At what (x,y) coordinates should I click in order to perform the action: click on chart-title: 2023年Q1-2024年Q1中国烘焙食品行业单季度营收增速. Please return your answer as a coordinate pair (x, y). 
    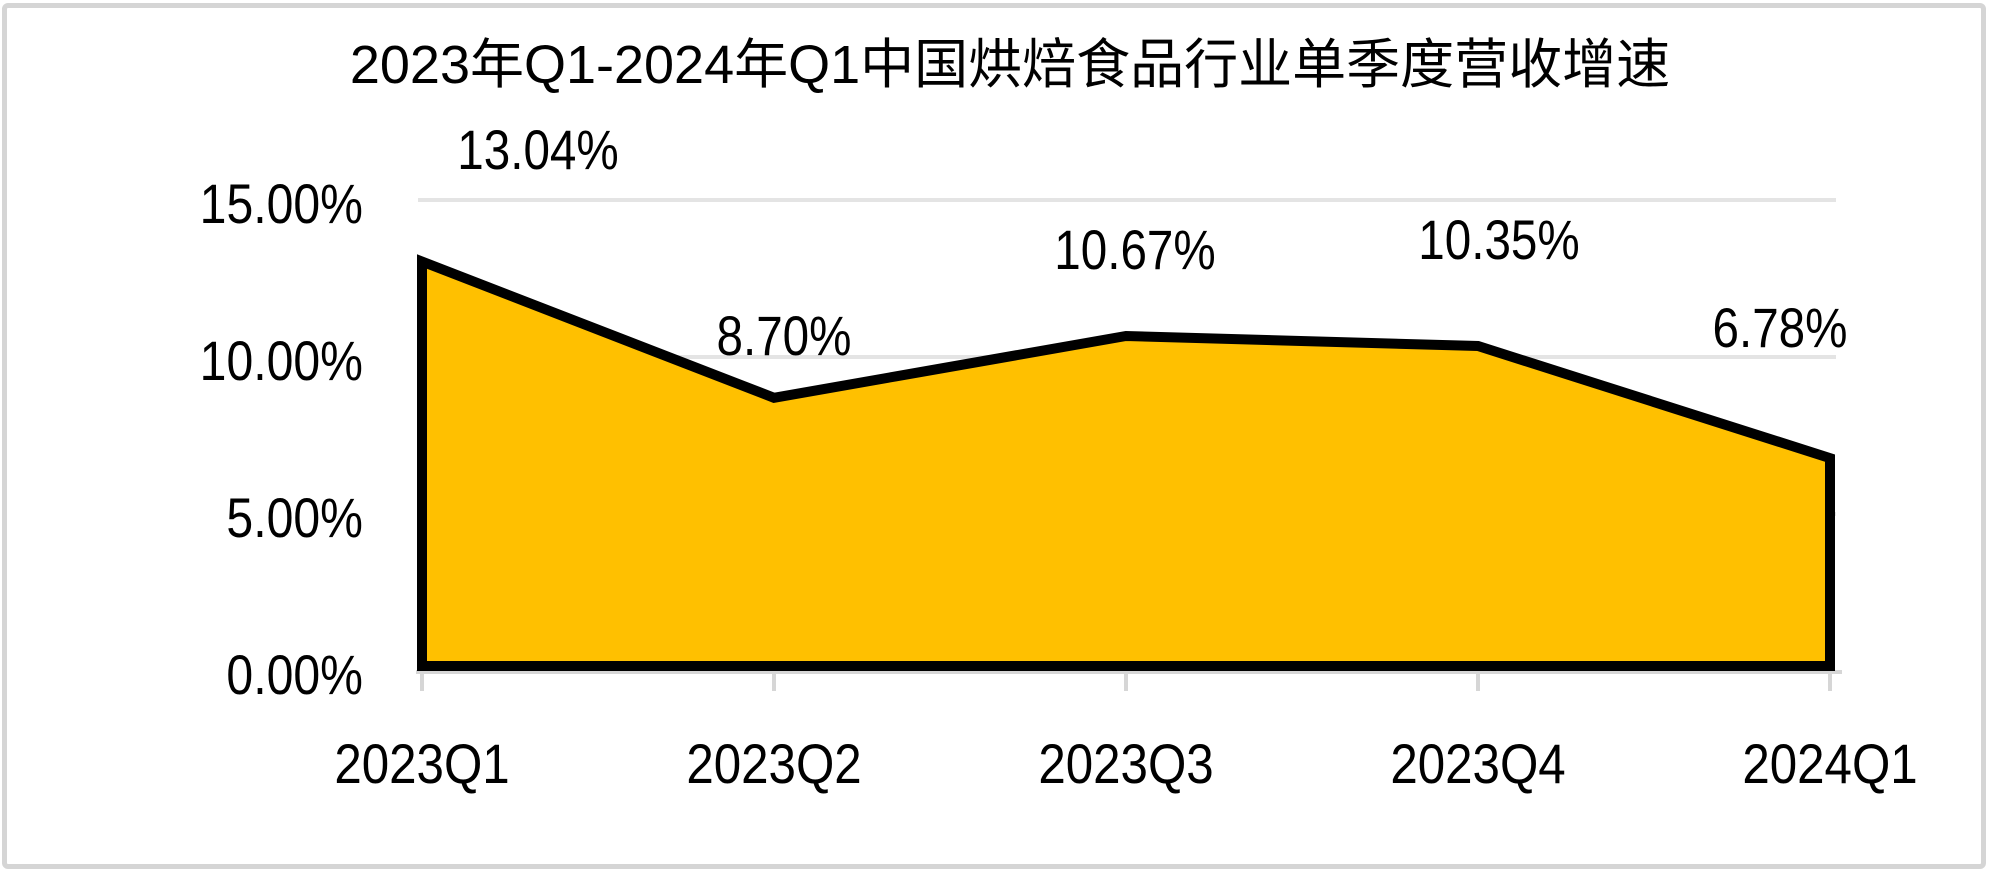
    Looking at the image, I should click on (1010, 65).